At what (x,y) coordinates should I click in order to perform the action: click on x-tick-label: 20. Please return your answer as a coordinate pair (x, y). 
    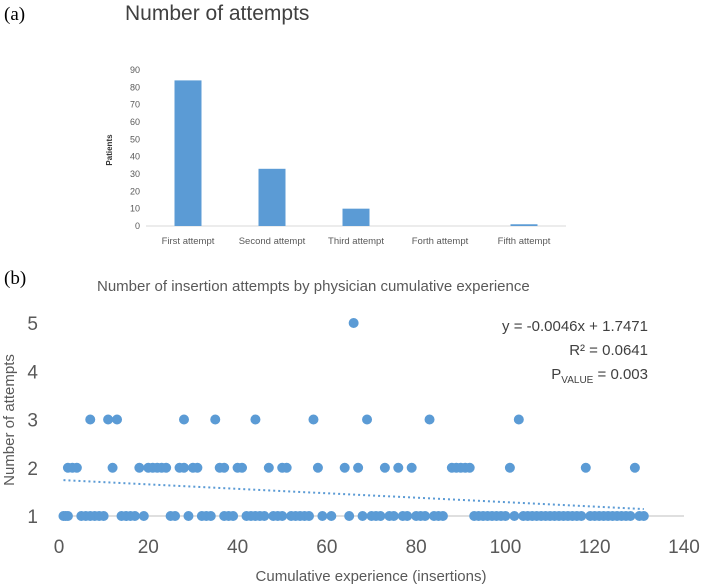
    Looking at the image, I should click on (148, 547).